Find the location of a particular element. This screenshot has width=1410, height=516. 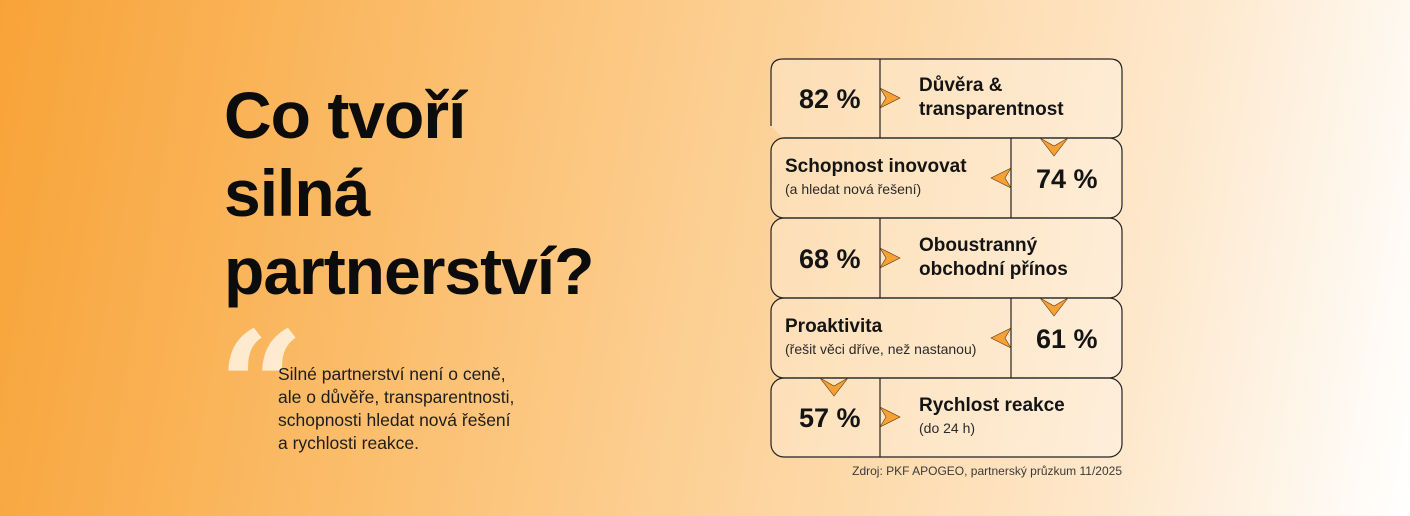

percent-2: 74 % is located at coordinates (1067, 179).